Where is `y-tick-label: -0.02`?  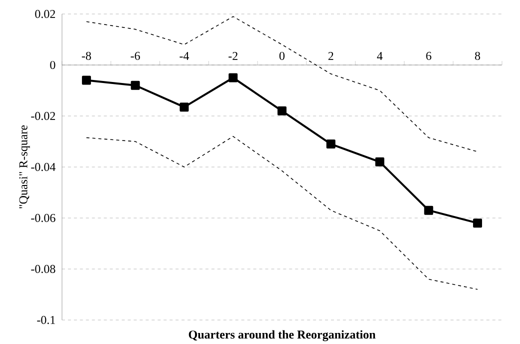
y-tick-label: -0.02 is located at coordinates (43, 116).